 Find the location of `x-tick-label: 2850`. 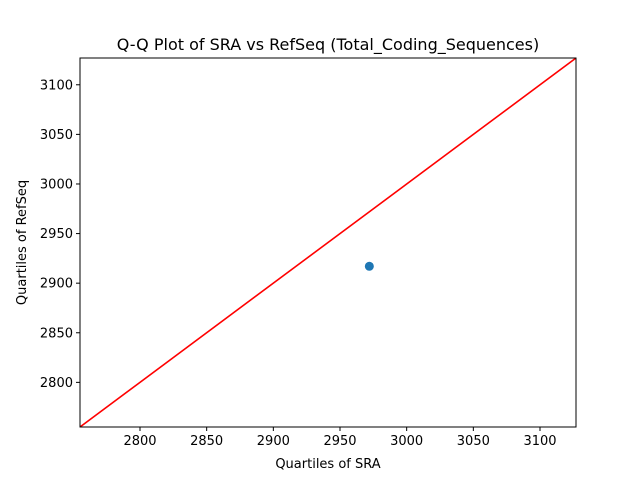

x-tick-label: 2850 is located at coordinates (206, 441).